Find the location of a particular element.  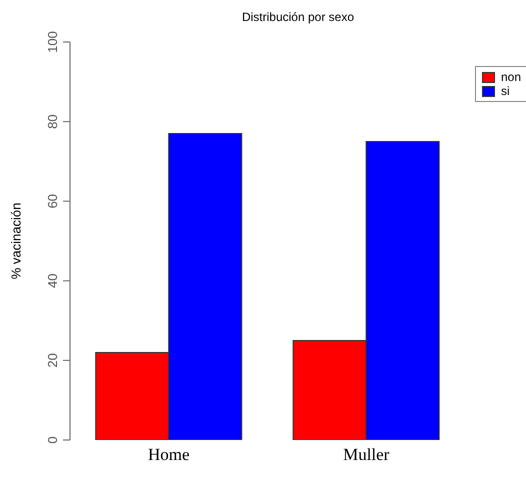

y-tick-label: 0 is located at coordinates (52, 440).